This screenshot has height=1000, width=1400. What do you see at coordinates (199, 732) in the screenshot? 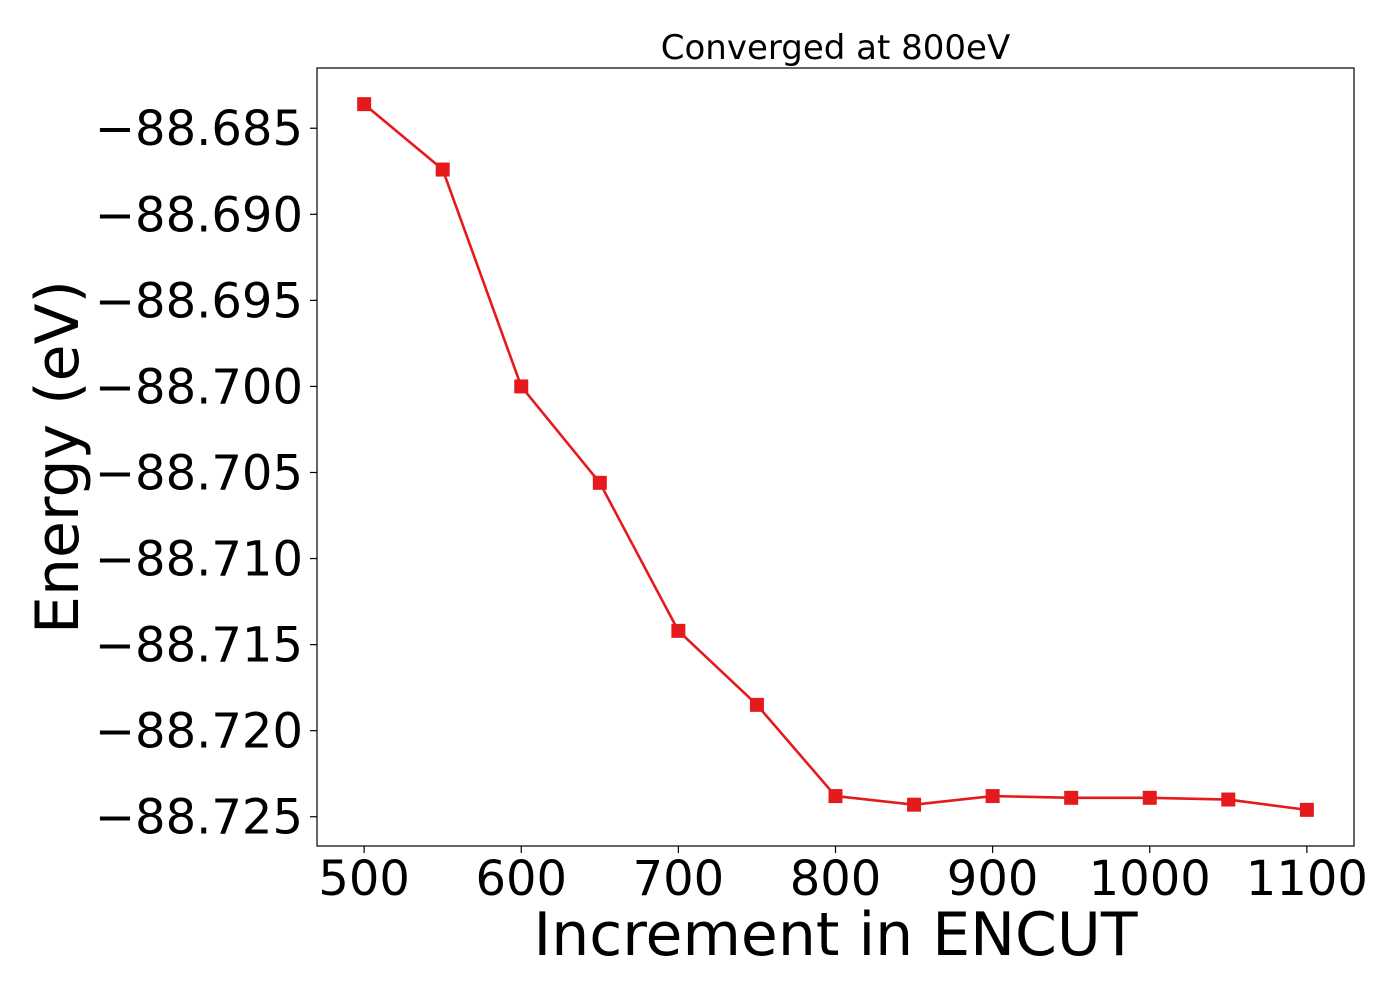
I see `y-tick-label: −88.720` at bounding box center [199, 732].